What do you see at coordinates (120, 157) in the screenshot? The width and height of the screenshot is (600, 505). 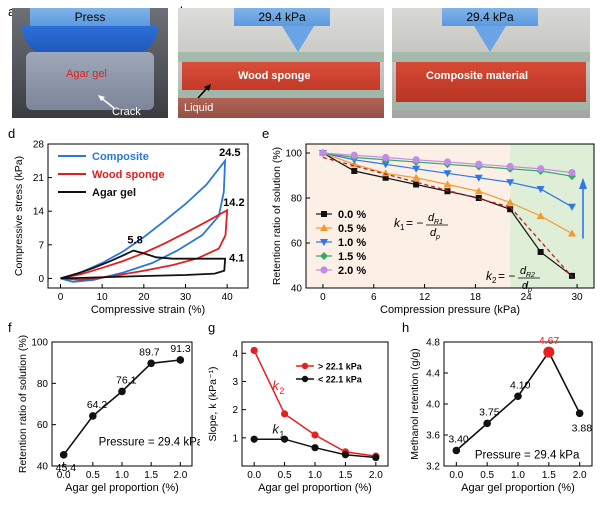 I see `legend-label: Composite` at bounding box center [120, 157].